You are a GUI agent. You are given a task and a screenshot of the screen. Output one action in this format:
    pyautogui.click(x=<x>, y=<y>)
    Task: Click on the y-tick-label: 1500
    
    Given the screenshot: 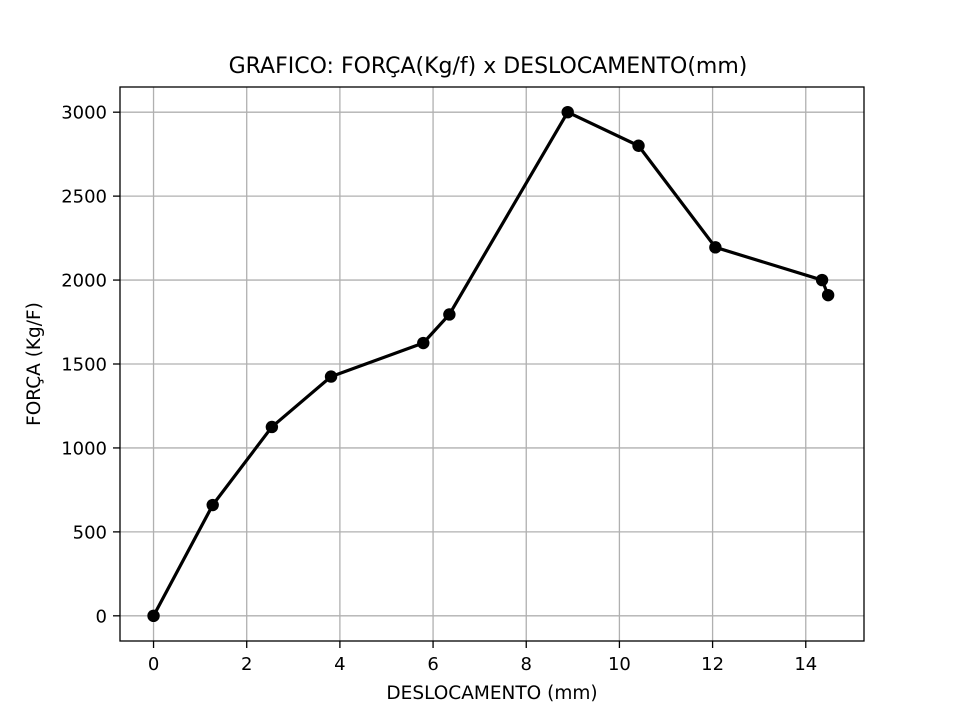 What is the action you would take?
    pyautogui.click(x=84, y=365)
    